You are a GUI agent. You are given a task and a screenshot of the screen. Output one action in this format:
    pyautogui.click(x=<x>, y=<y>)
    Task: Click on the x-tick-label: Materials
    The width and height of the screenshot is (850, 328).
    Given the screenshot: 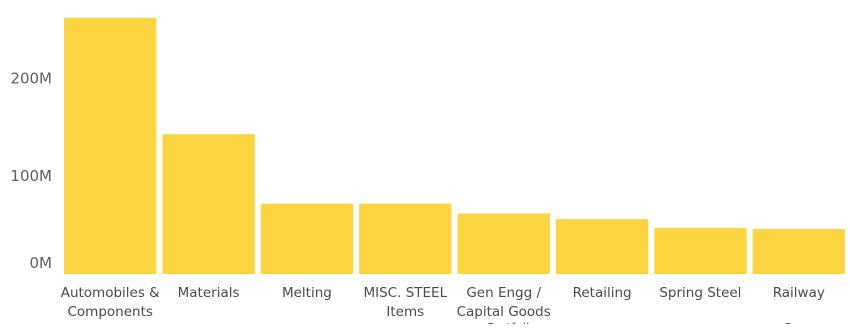 What is the action you would take?
    pyautogui.click(x=209, y=293)
    